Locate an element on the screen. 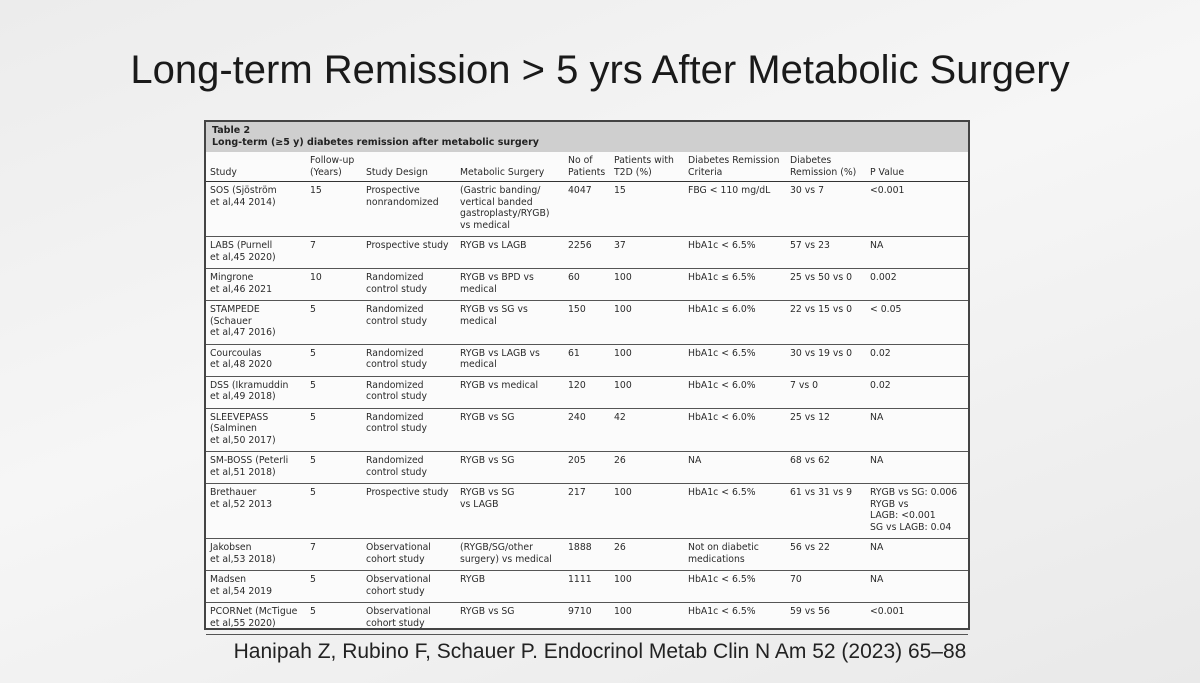 This screenshot has width=1200, height=683. table-cell: RYGB vs medical is located at coordinates (510, 392).